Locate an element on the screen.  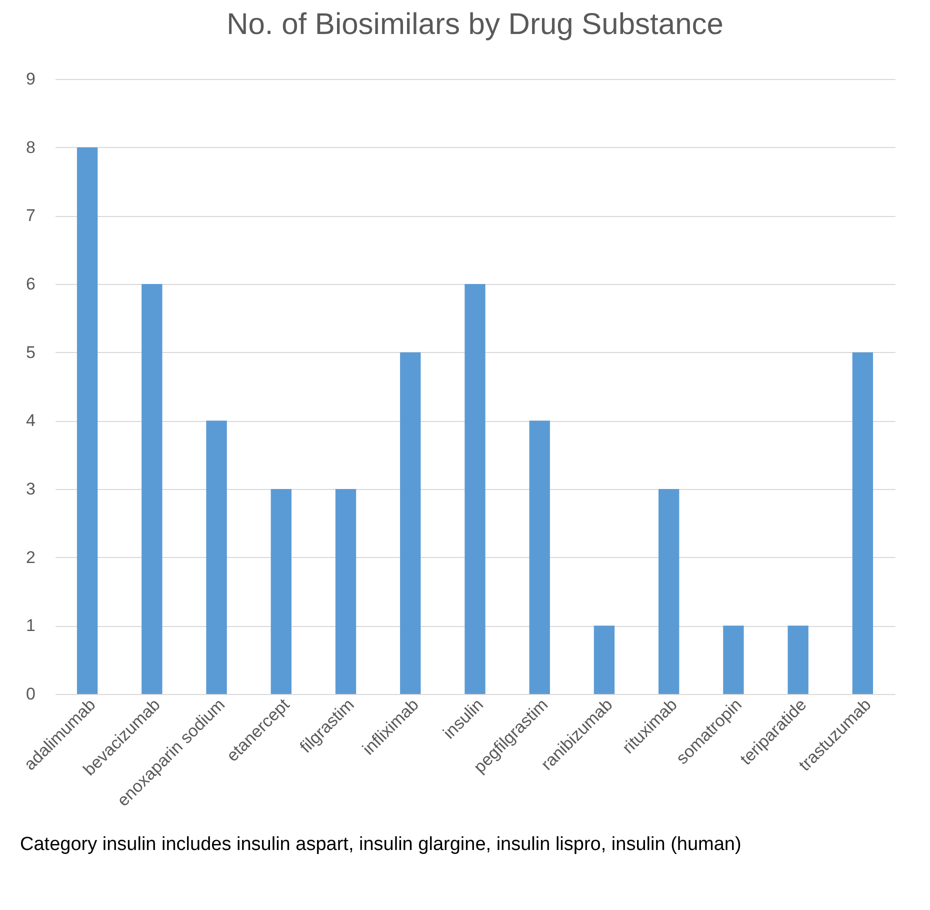
text: Category insulin includes insulin aspart, insulin glargine, insulin lispro, insulin (human) is located at coordinates (381, 845).